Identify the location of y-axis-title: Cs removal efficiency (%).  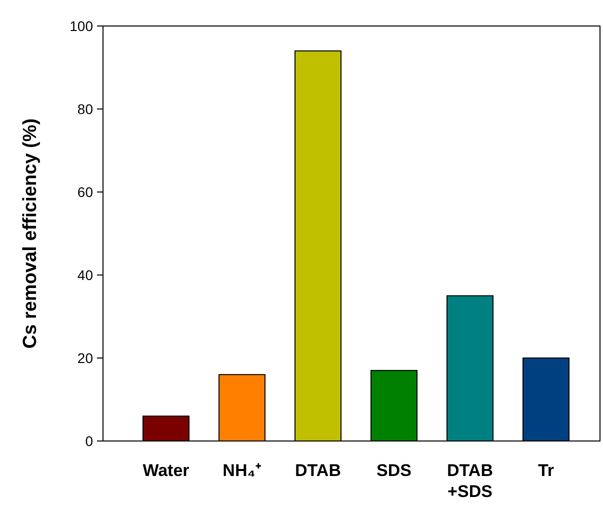
(30, 233).